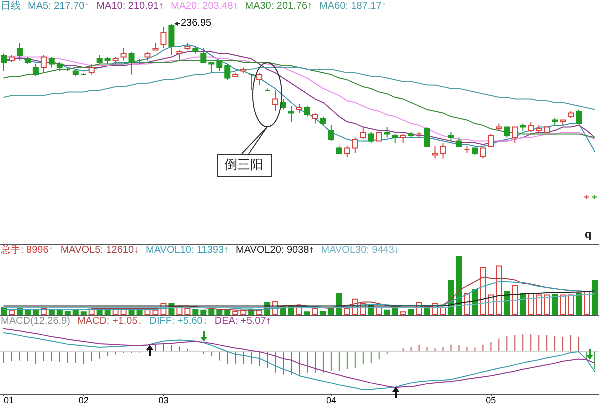  Describe the element at coordinates (243, 321) in the screenshot. I see `series-label: DEA: +5.07↑` at that location.